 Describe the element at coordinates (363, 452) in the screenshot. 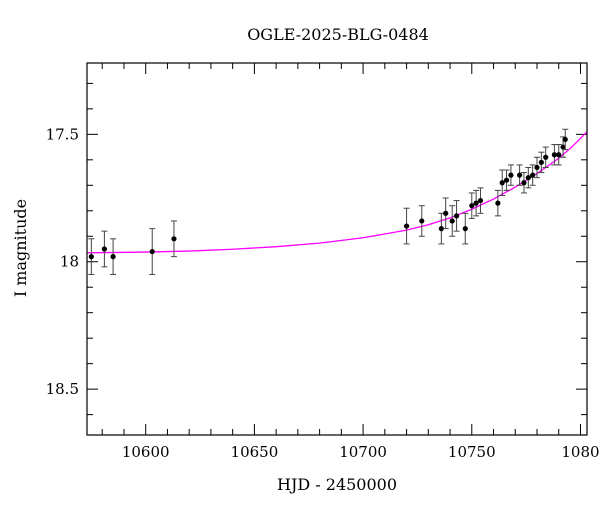

I see `x-tick-label: 10700` at that location.